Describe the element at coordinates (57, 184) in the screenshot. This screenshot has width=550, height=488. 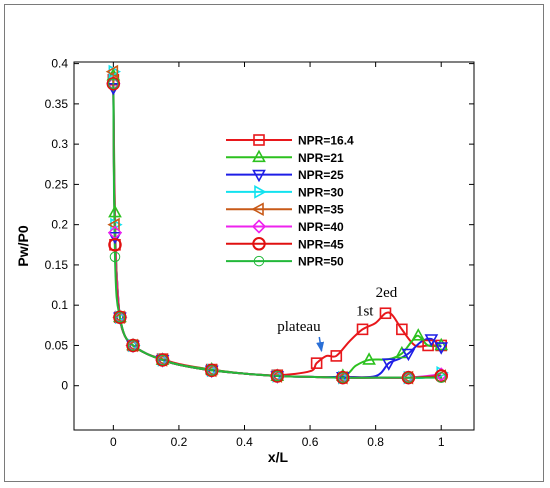
I see `y-tick-label: 0.25` at that location.